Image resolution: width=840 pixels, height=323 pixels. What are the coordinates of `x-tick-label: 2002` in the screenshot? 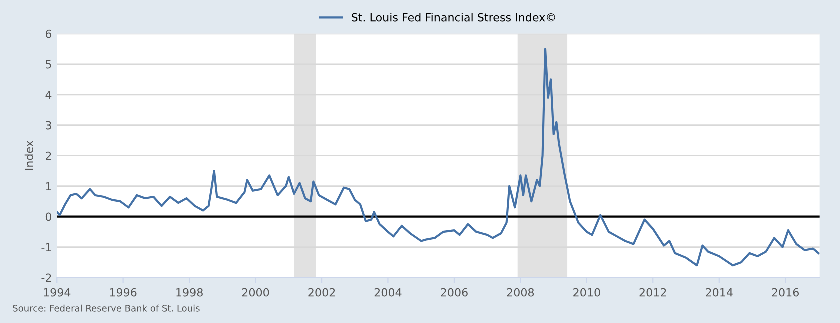 It's located at (322, 292).